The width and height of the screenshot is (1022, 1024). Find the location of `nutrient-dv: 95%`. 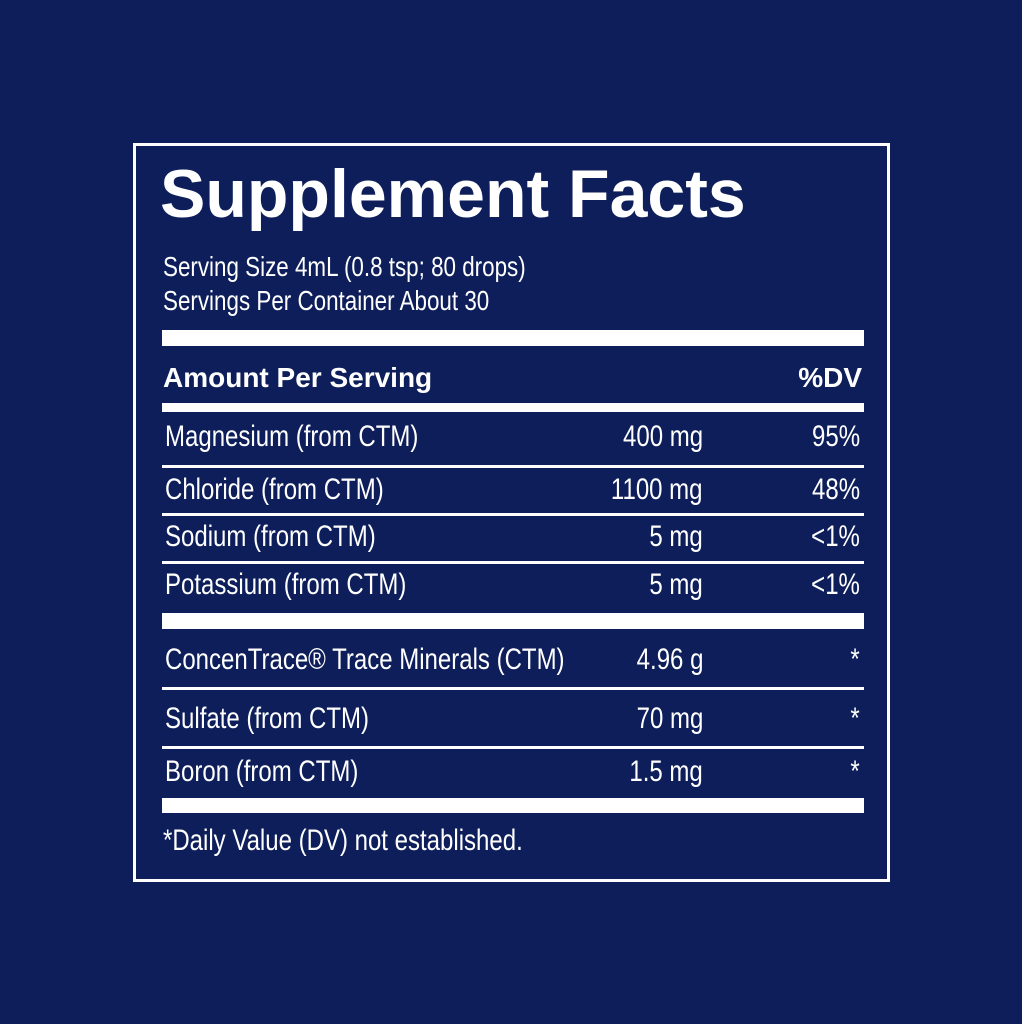

nutrient-dv: 95% is located at coordinates (835, 436).